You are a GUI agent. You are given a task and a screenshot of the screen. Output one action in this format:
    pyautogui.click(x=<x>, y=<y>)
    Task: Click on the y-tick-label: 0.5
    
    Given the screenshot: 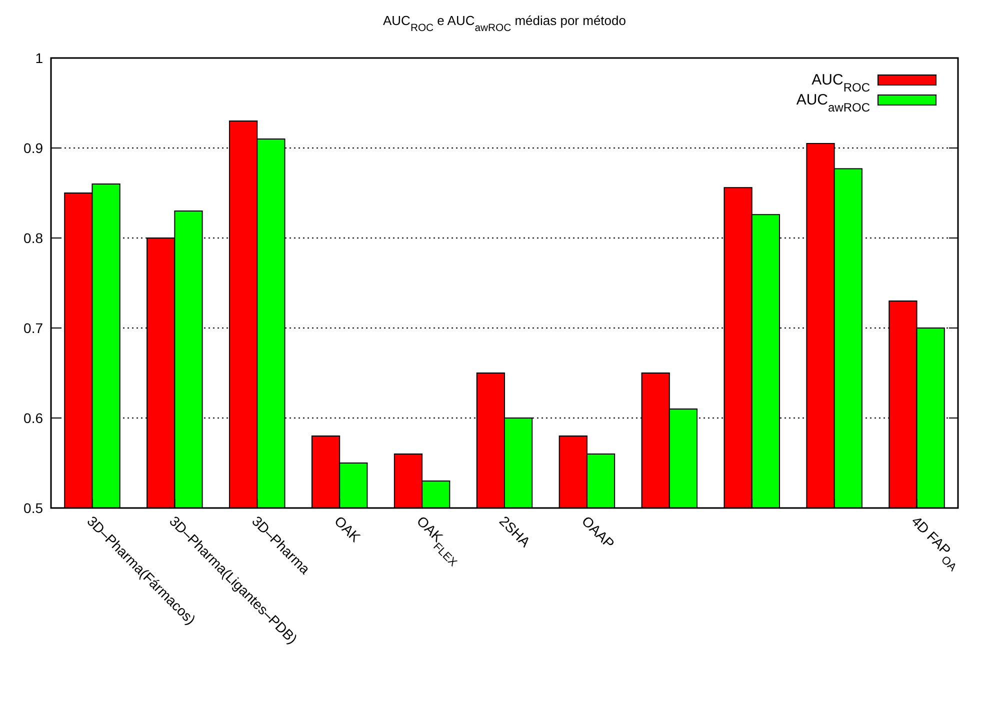 What is the action you would take?
    pyautogui.click(x=34, y=508)
    